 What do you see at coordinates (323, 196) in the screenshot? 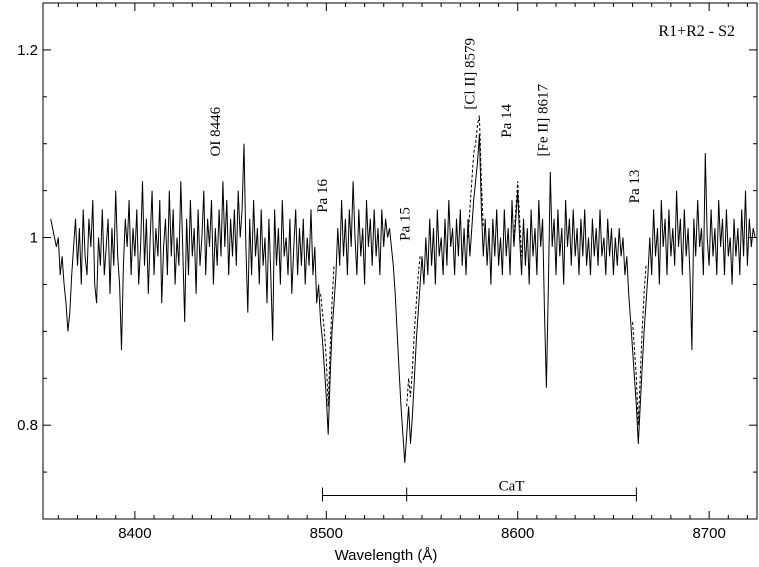
I see `line-label: Pa 16` at bounding box center [323, 196].